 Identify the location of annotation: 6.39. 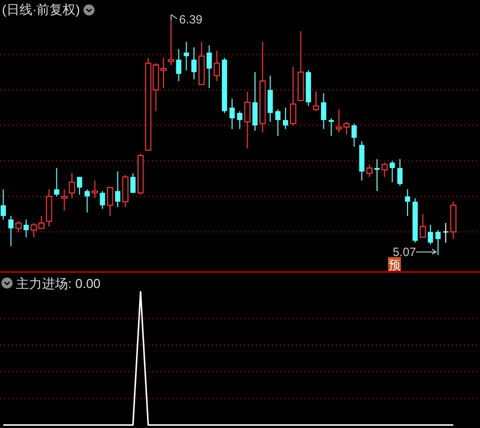
(191, 19).